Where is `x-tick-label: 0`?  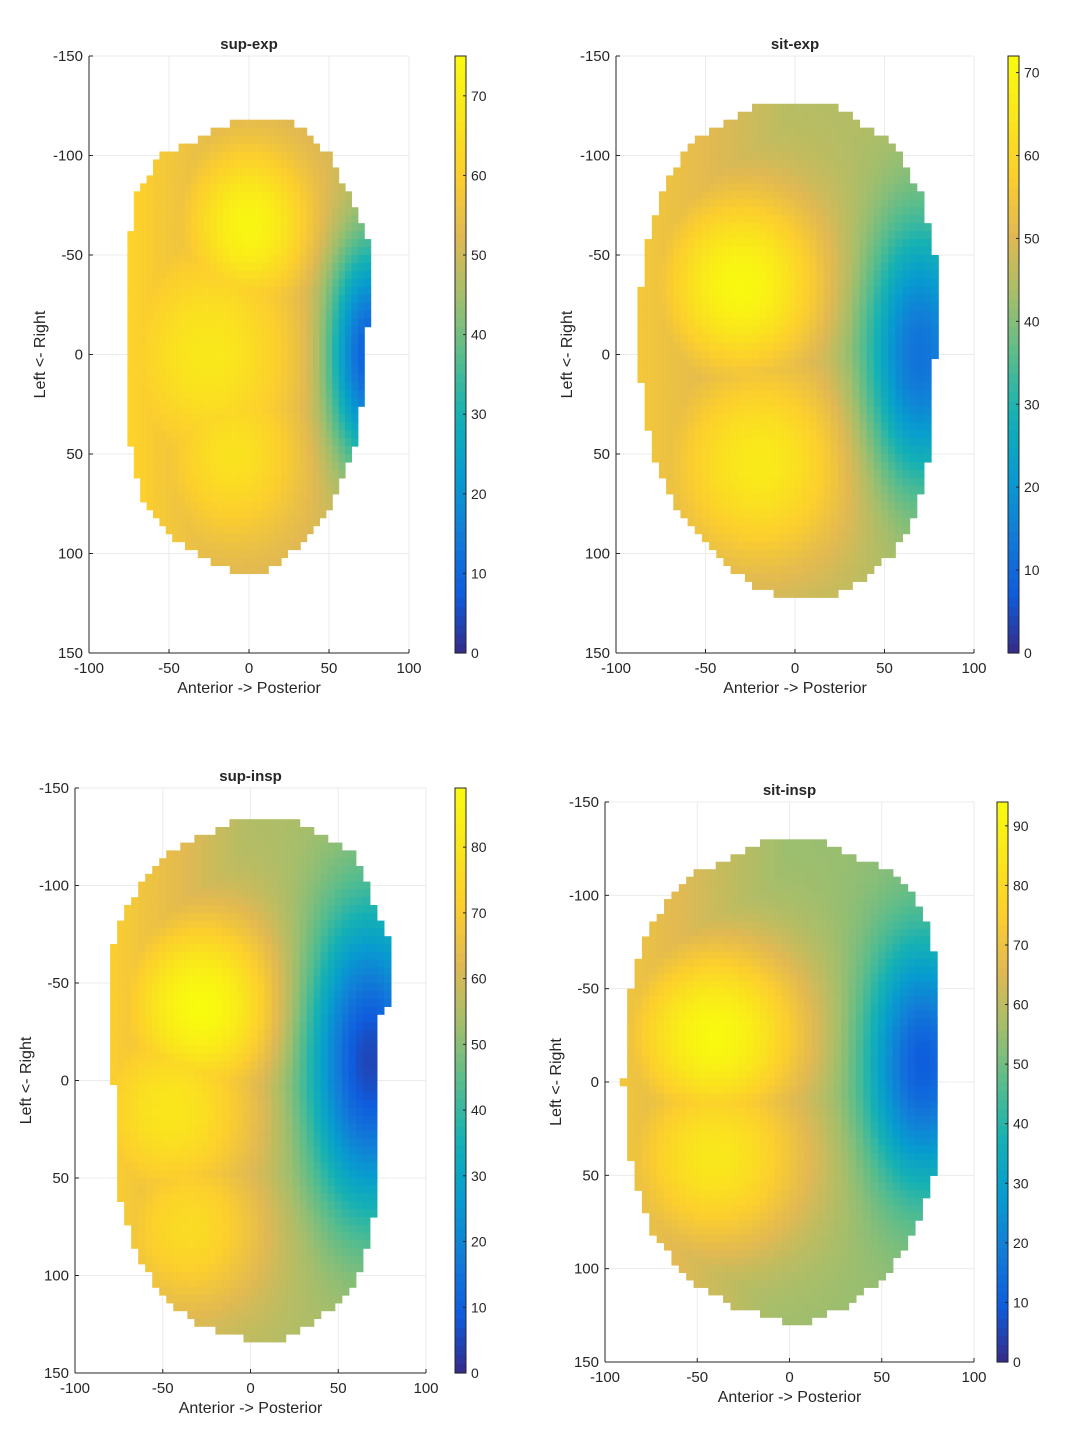 x-tick-label: 0 is located at coordinates (795, 668).